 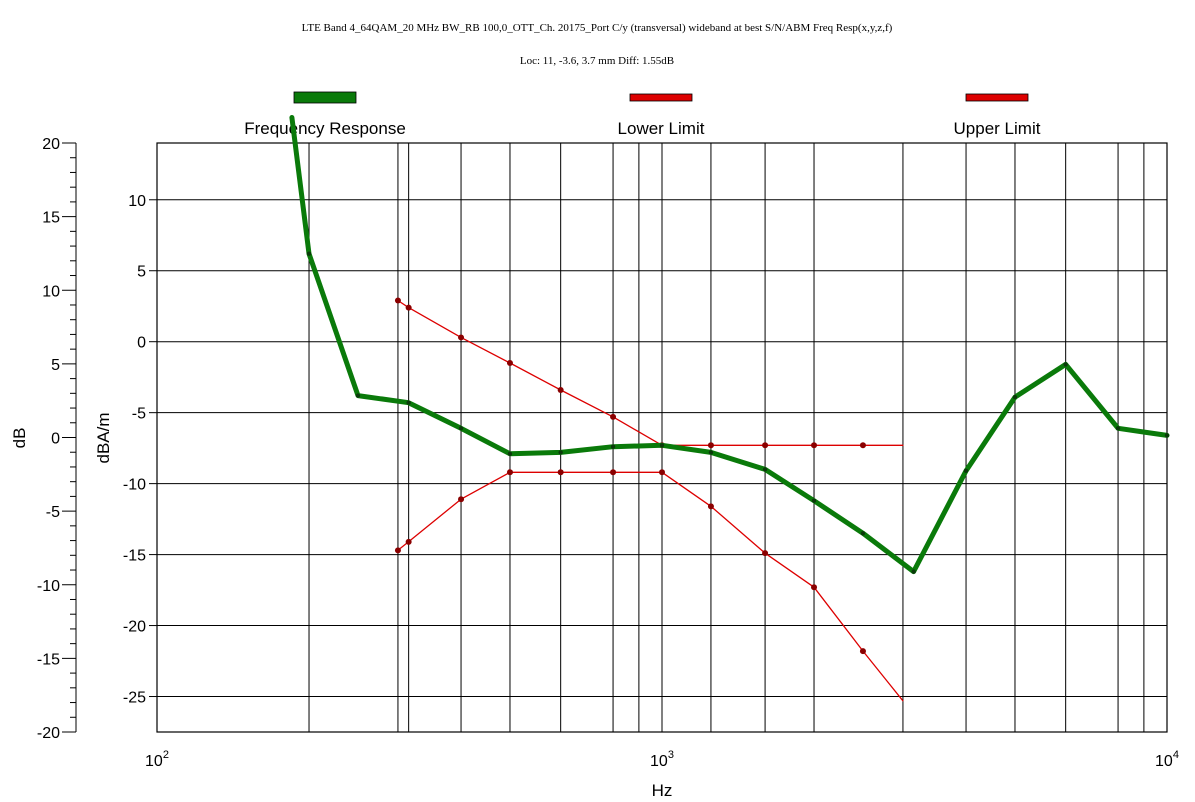 What do you see at coordinates (48, 586) in the screenshot?
I see `outer-tick-label: -10` at bounding box center [48, 586].